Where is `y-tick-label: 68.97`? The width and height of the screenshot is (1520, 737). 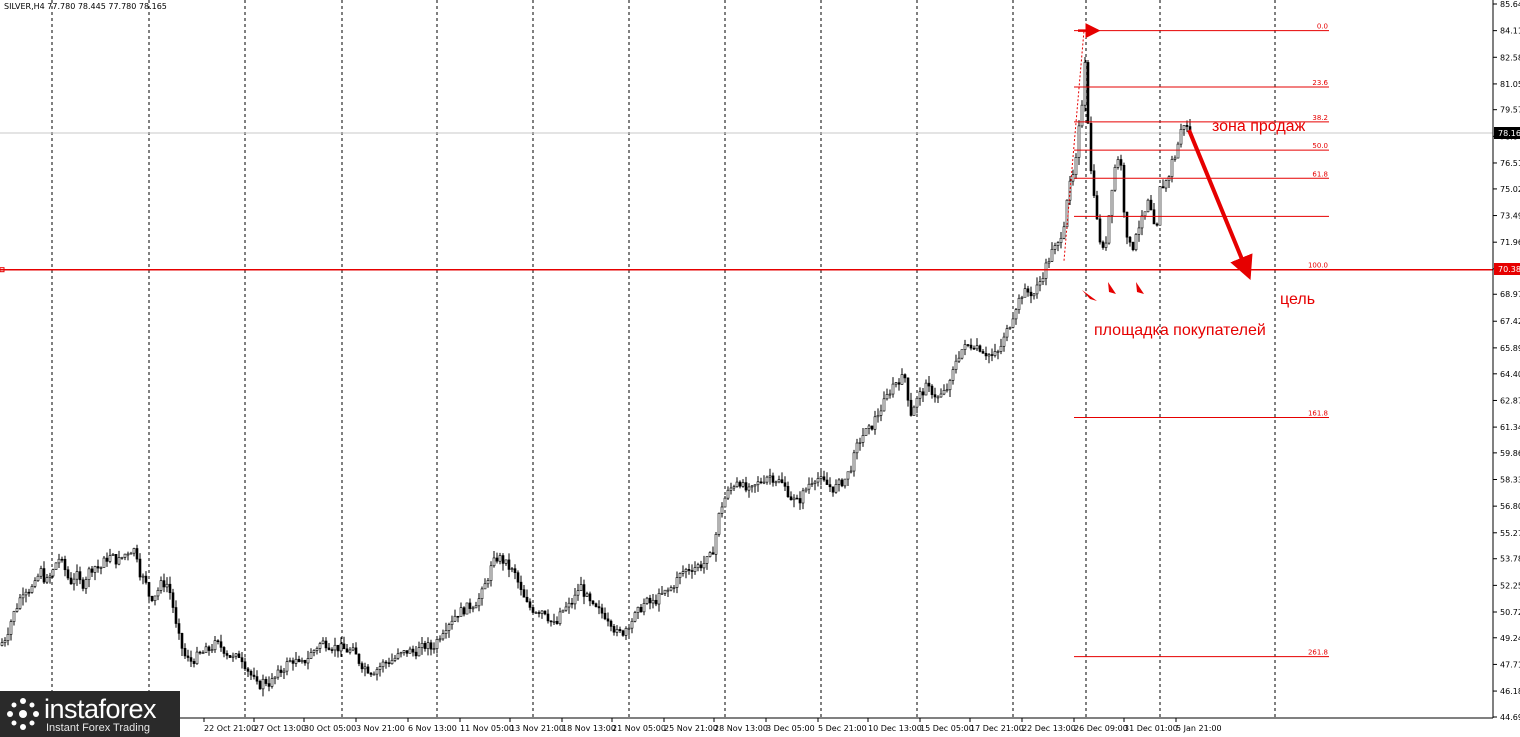 y-tick-label: 68.97 is located at coordinates (1510, 294).